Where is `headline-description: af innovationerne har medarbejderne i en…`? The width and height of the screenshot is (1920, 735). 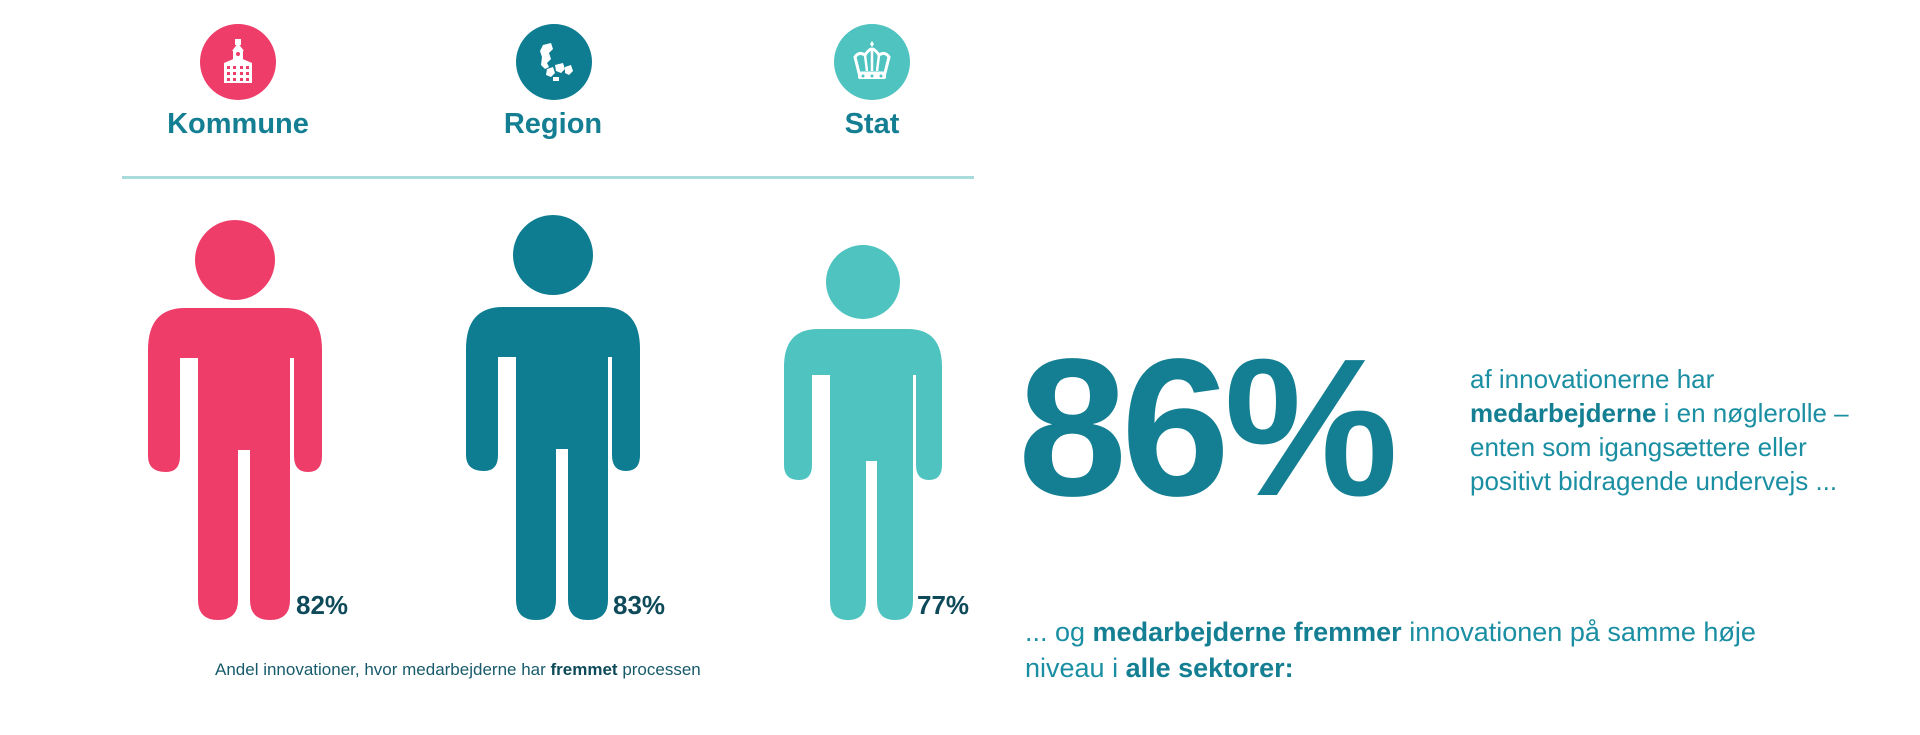 headline-description: af innovationerne har medarbejderne i en… is located at coordinates (1659, 430).